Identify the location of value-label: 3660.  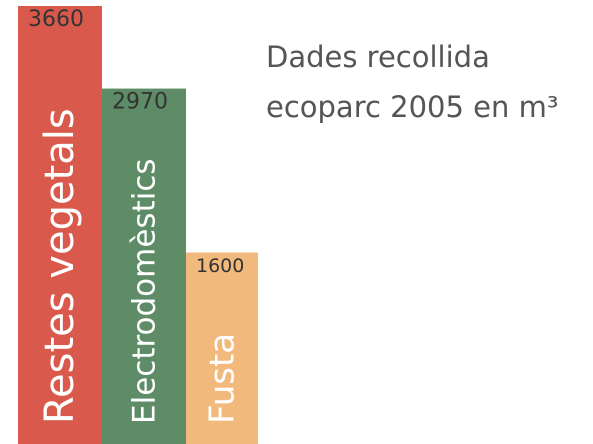
(56, 19).